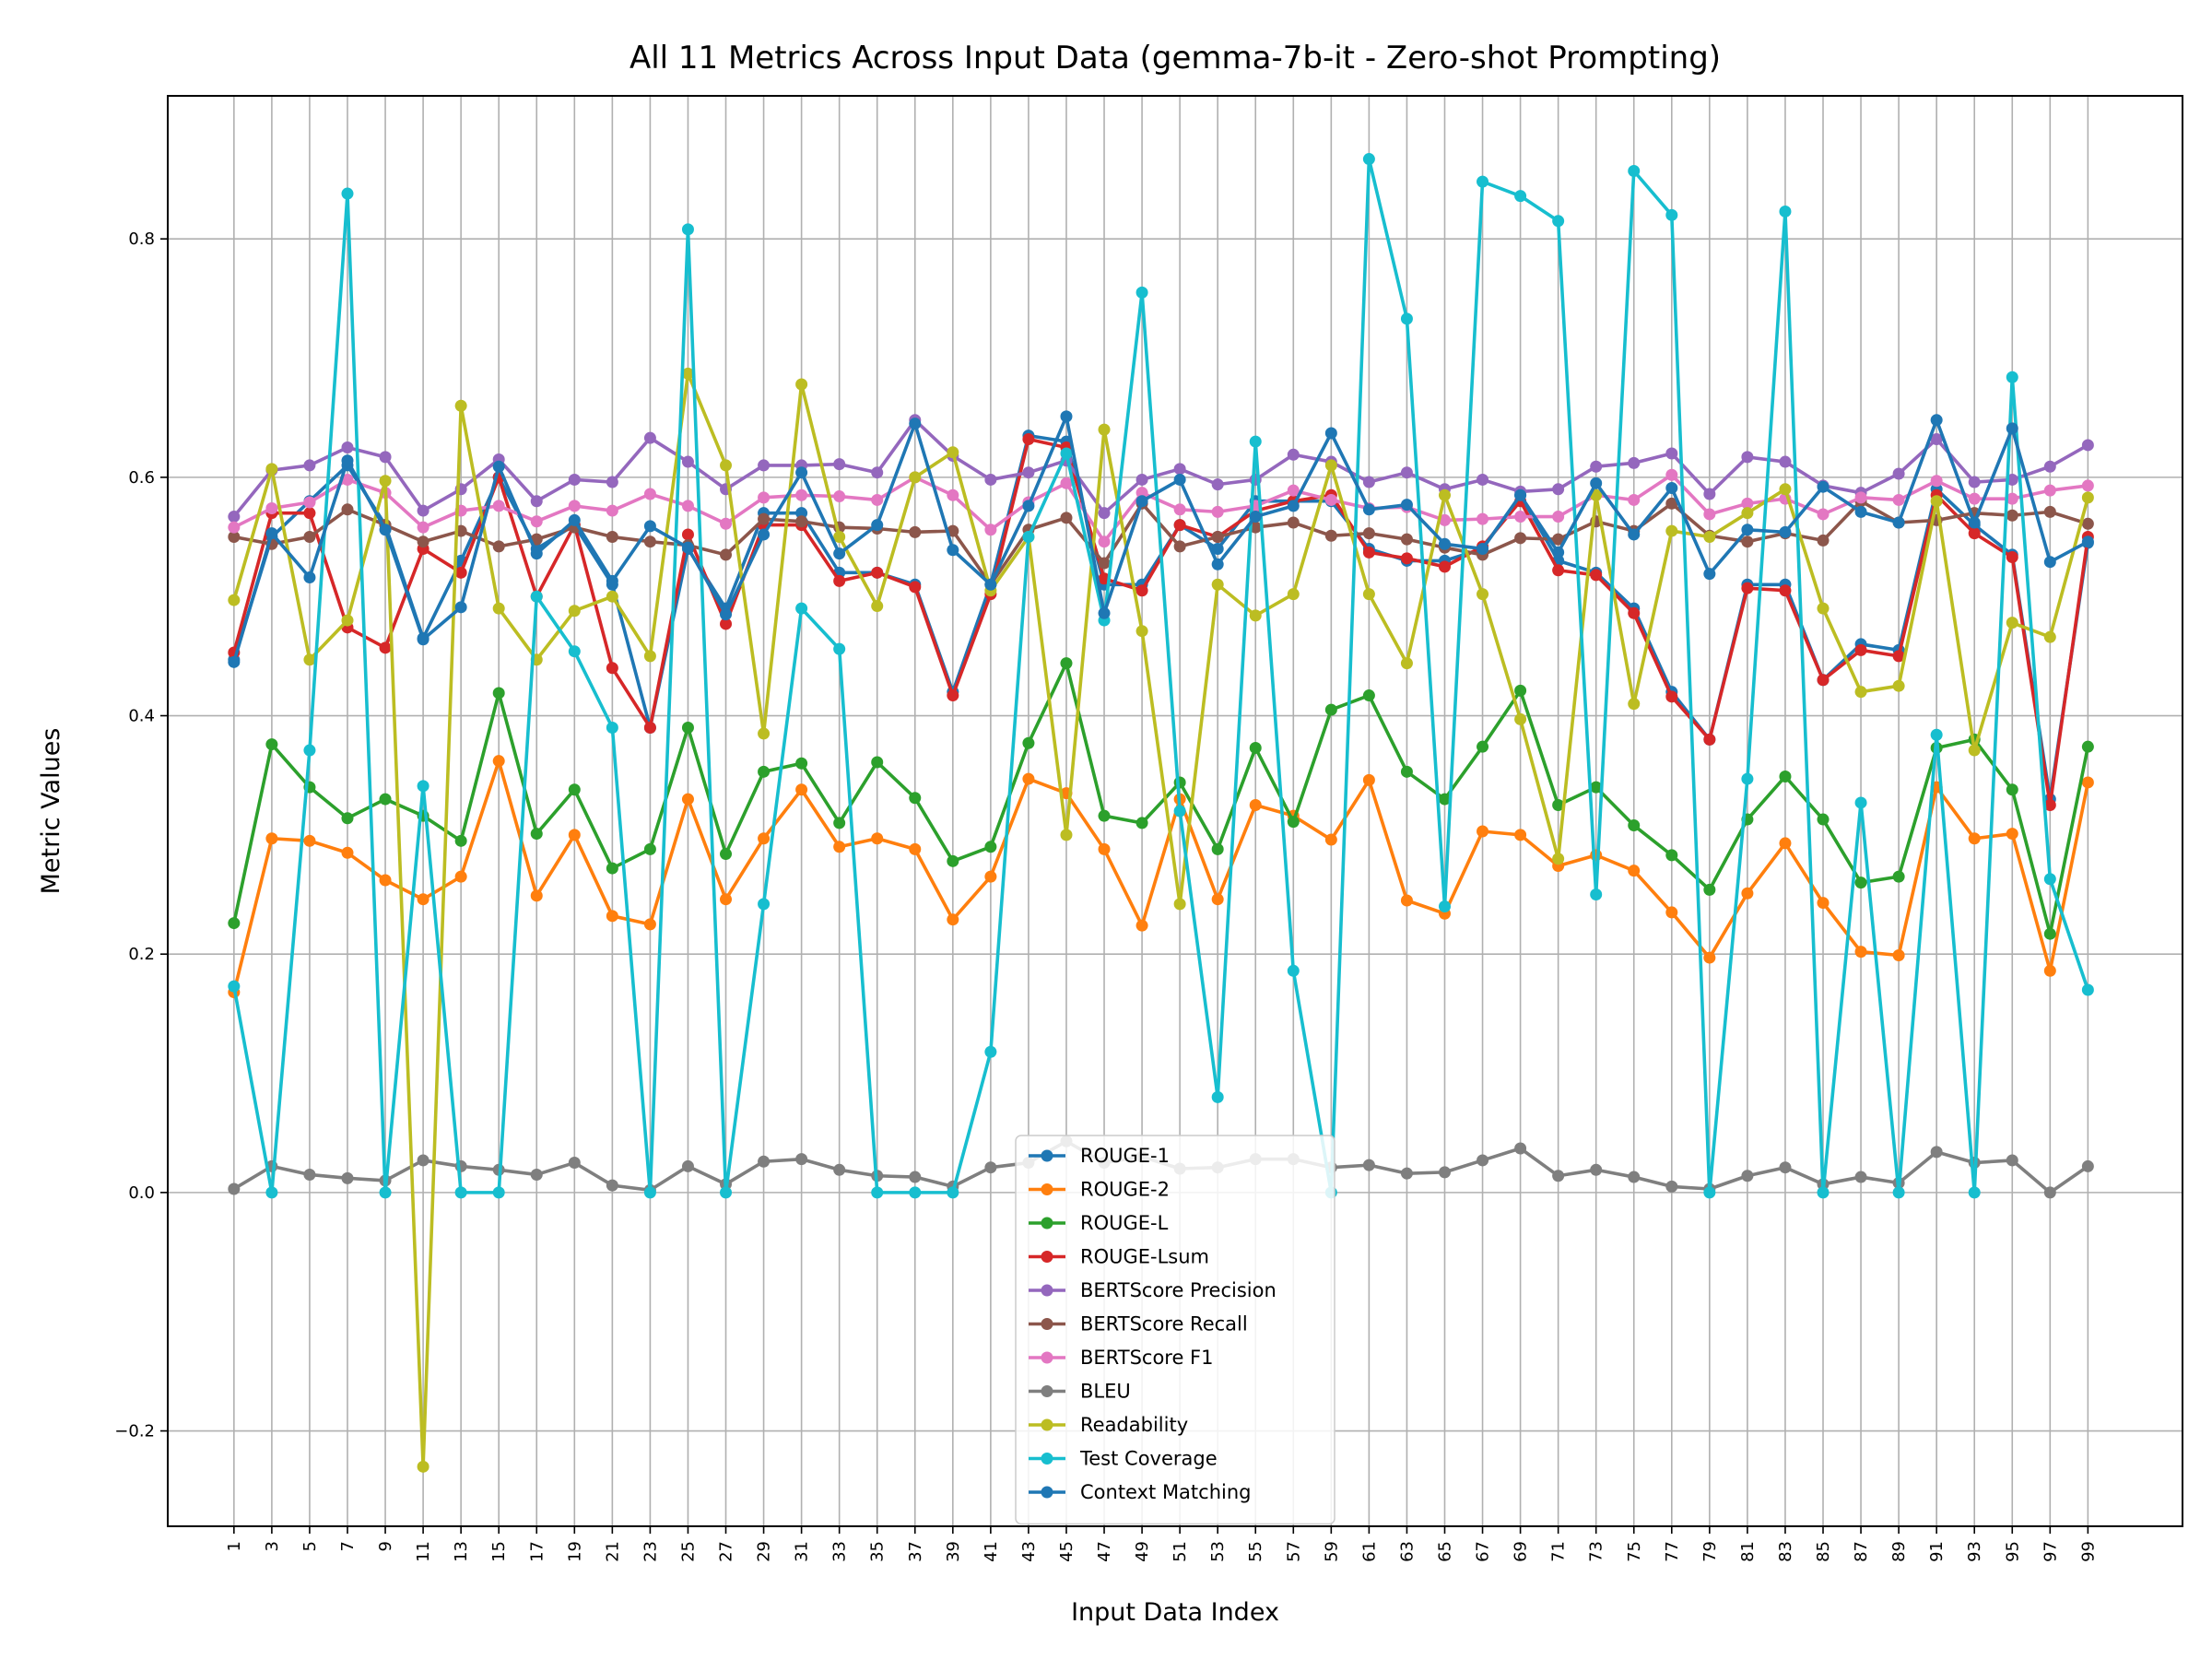  I want to click on x-tick-label: 83, so click(1785, 1551).